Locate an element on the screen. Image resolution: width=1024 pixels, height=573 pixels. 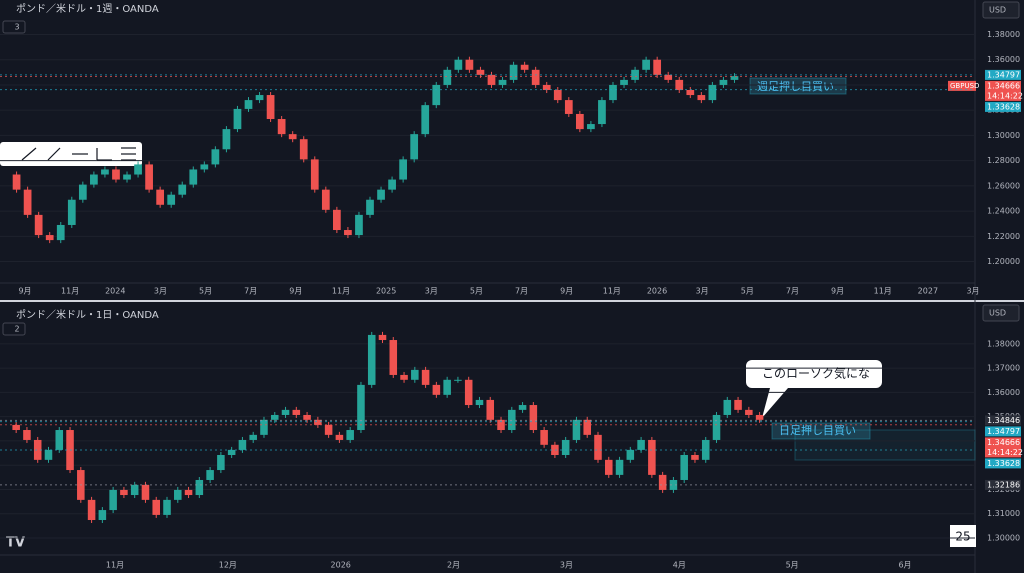
annotation: 日足押し目買い is located at coordinates (817, 430).